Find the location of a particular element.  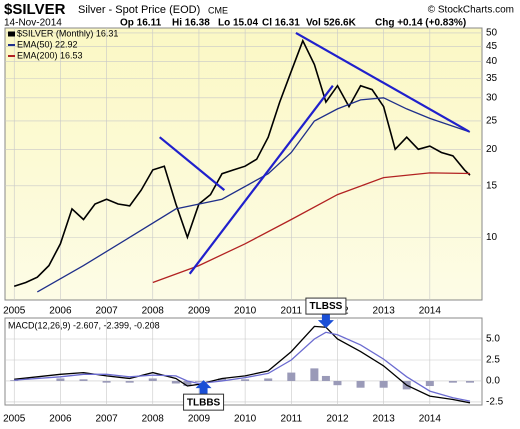

y-tick-label: 45 is located at coordinates (492, 46).